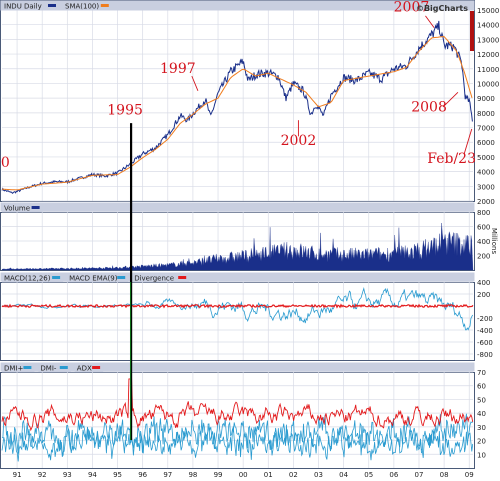  I want to click on price-y-tick-label: 15000, so click(488, 11).